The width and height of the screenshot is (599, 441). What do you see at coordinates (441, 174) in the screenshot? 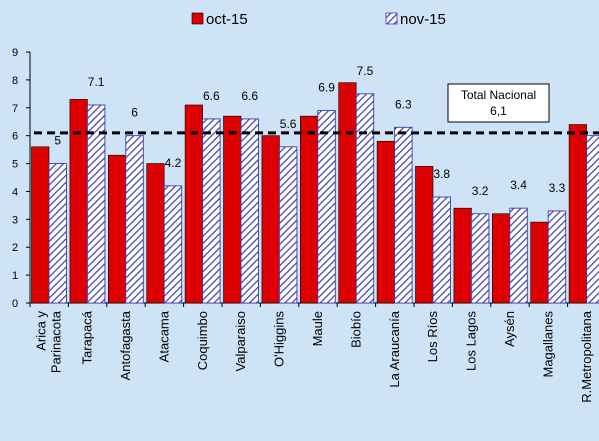
I see `value-label-nov-15: 3.8` at bounding box center [441, 174].